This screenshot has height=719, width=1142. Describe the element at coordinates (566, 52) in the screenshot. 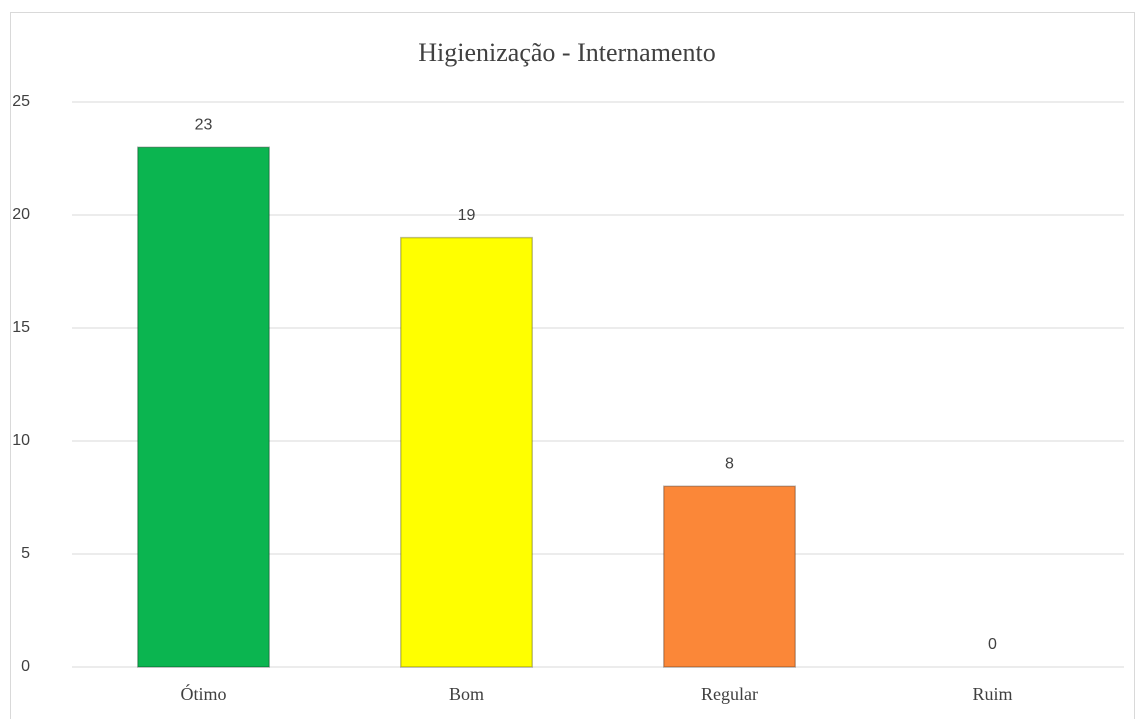

I see `chart-title: Higienização - Internamento` at that location.